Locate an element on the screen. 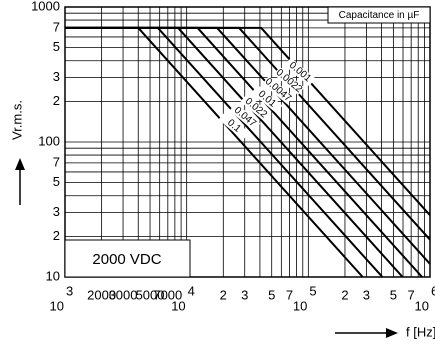  x-arrow-head is located at coordinates (392, 333).